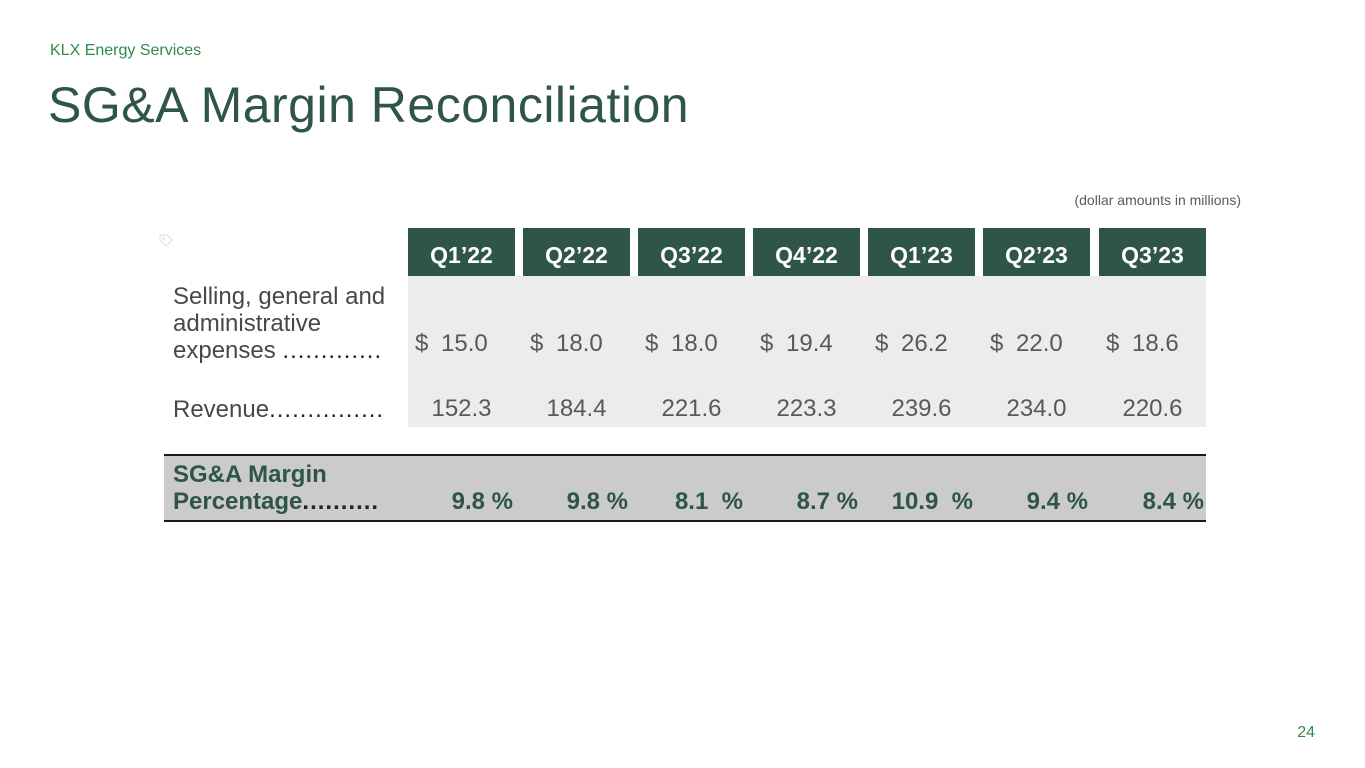 The height and width of the screenshot is (768, 1365). Describe the element at coordinates (1039, 343) in the screenshot. I see `sga-value: 22.0` at that location.